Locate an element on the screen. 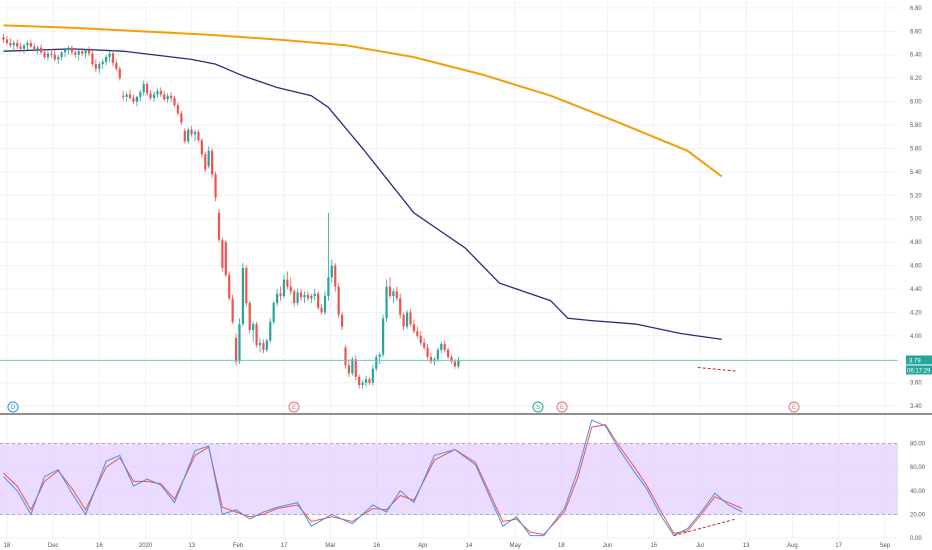 Image resolution: width=932 pixels, height=550 pixels. price-tick-label: 5.80 is located at coordinates (916, 126).